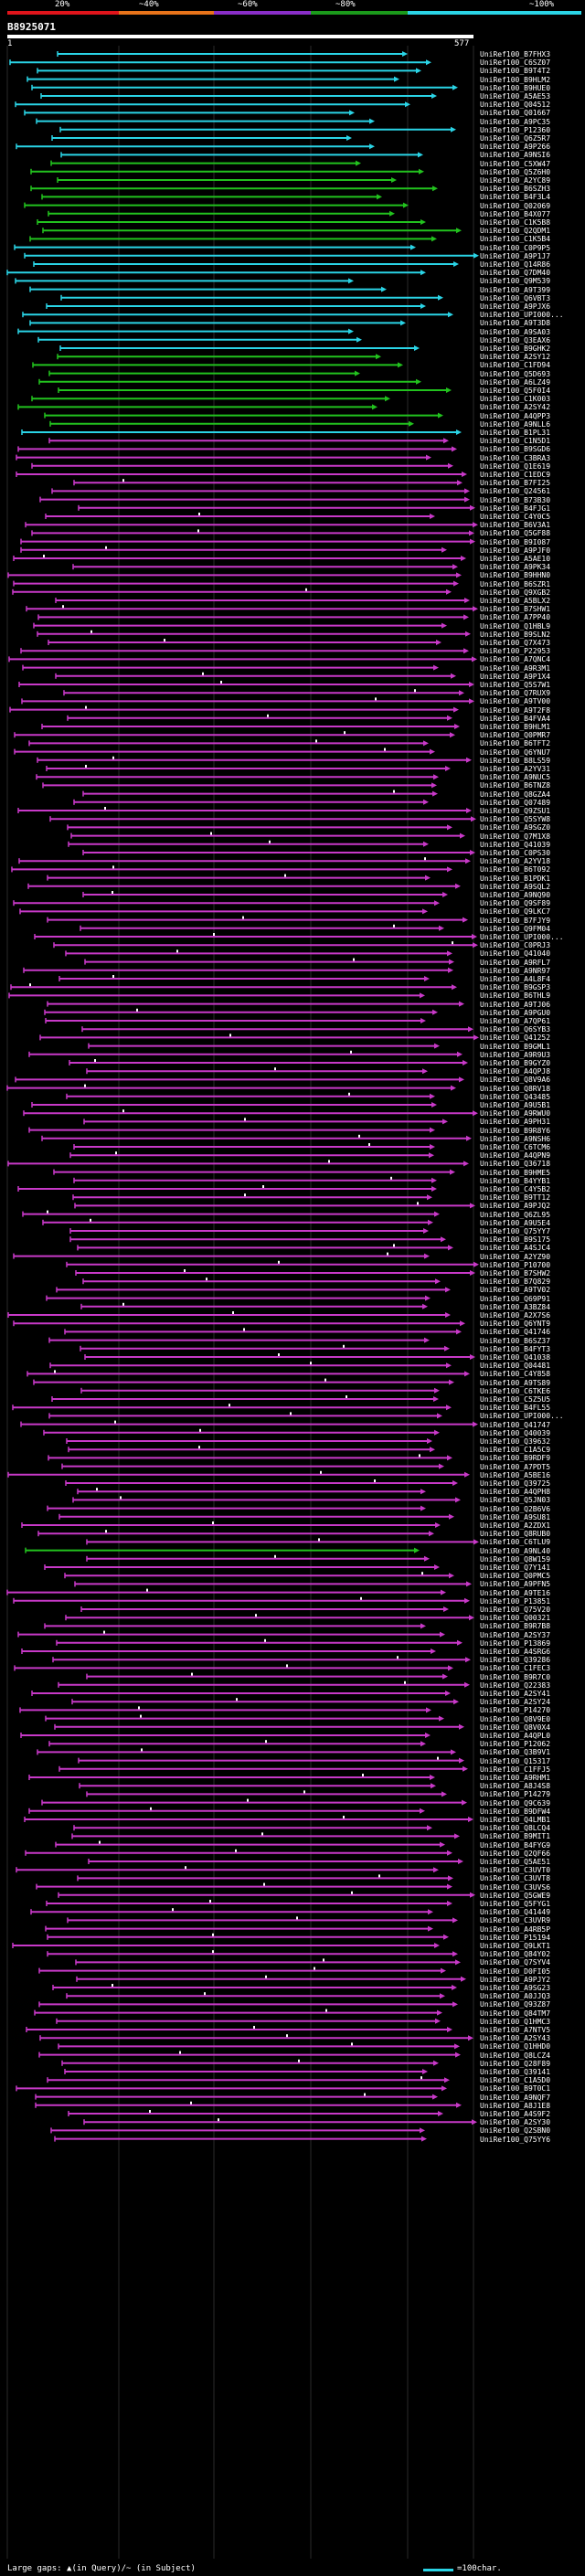 This screenshot has height=2576, width=585. What do you see at coordinates (515, 1962) in the screenshot?
I see `hit-label: UniRef100_Q7SYV4` at bounding box center [515, 1962].